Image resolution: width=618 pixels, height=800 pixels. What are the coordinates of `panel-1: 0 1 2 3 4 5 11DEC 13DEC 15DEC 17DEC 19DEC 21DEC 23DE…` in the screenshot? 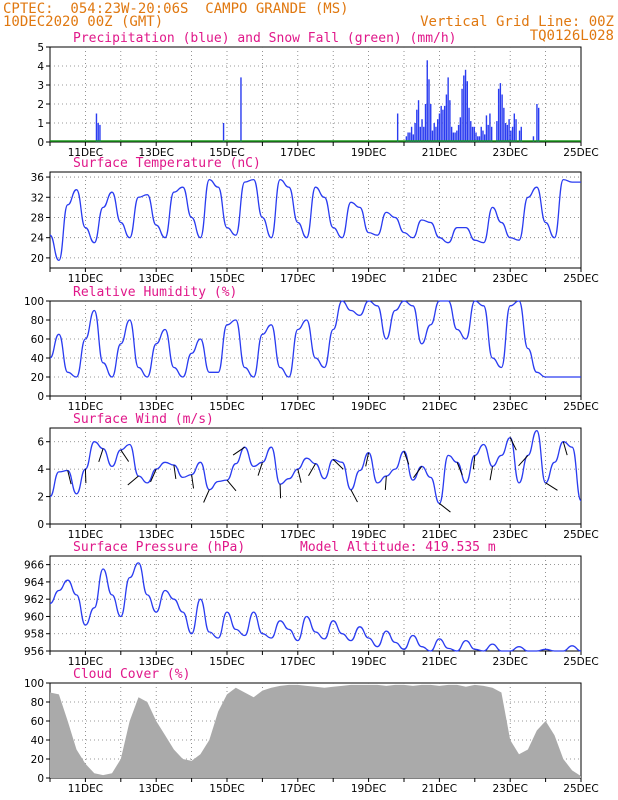 It's located at (317, 95).